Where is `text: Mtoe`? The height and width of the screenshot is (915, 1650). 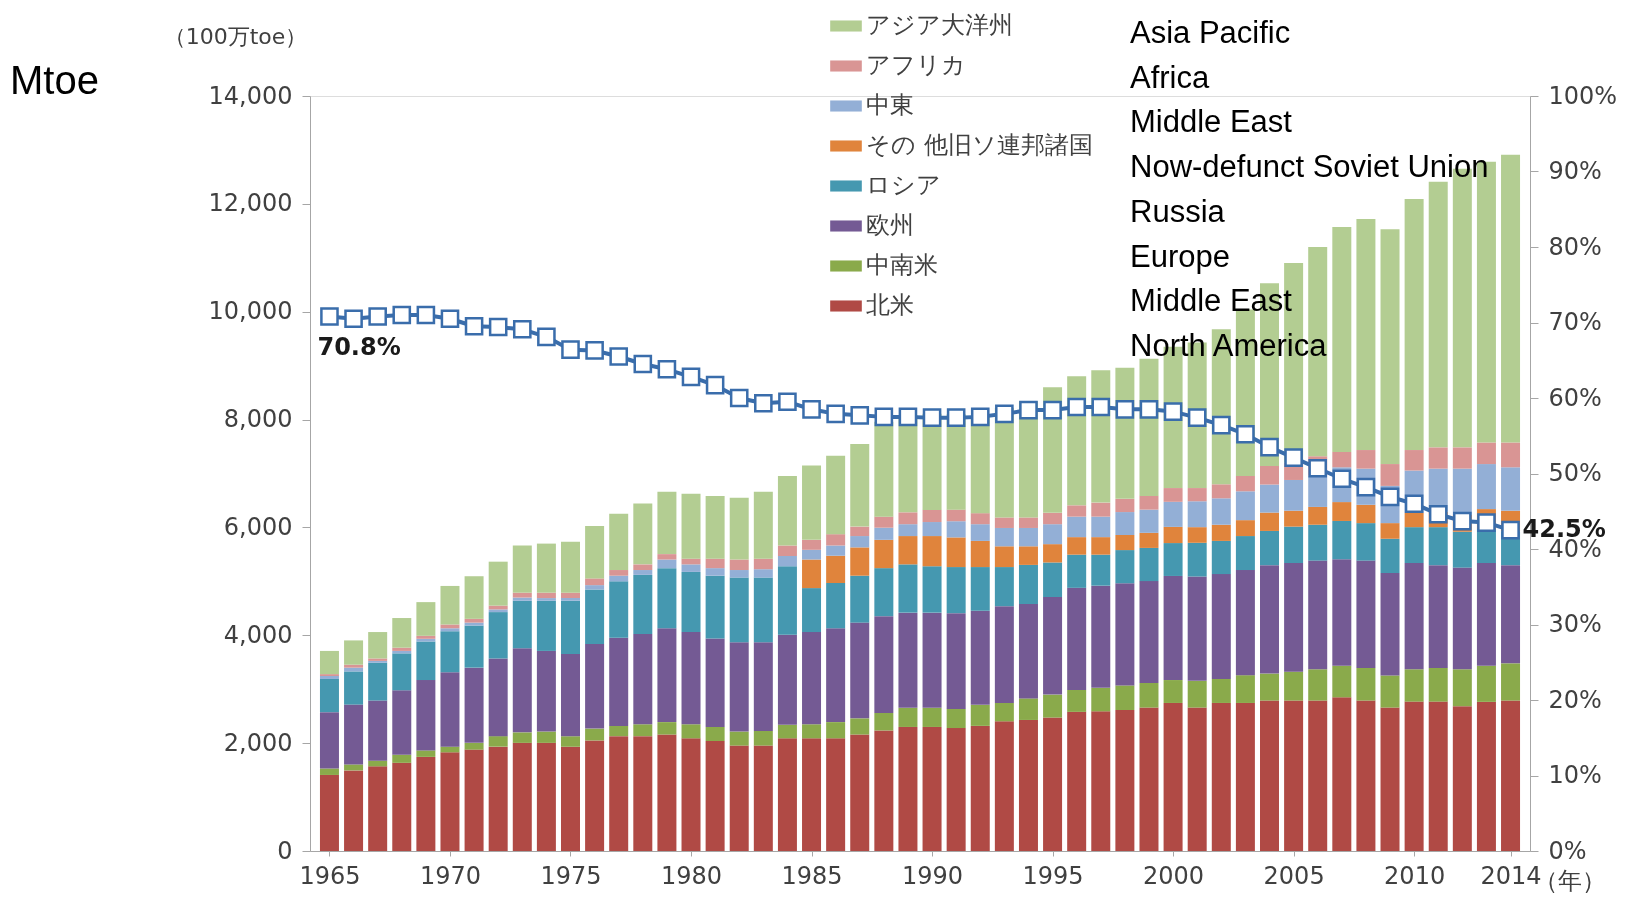
text: Mtoe is located at coordinates (54, 80).